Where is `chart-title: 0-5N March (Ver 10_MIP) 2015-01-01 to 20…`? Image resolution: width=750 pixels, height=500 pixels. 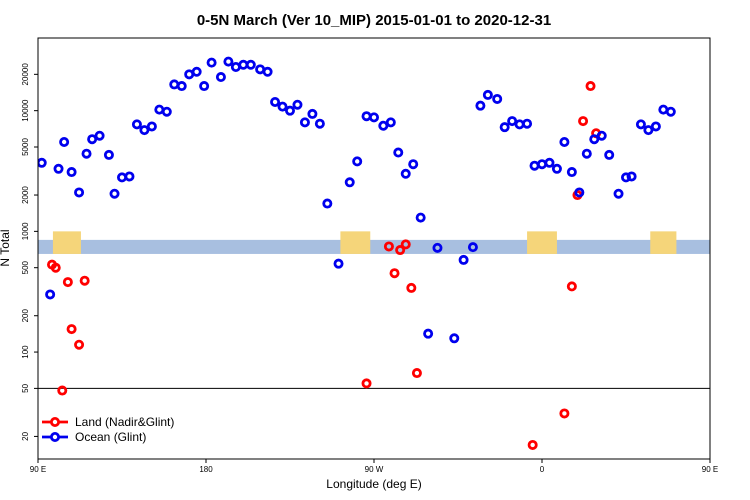 chart-title: 0-5N March (Ver 10_MIP) 2015-01-01 to 20… is located at coordinates (374, 20).